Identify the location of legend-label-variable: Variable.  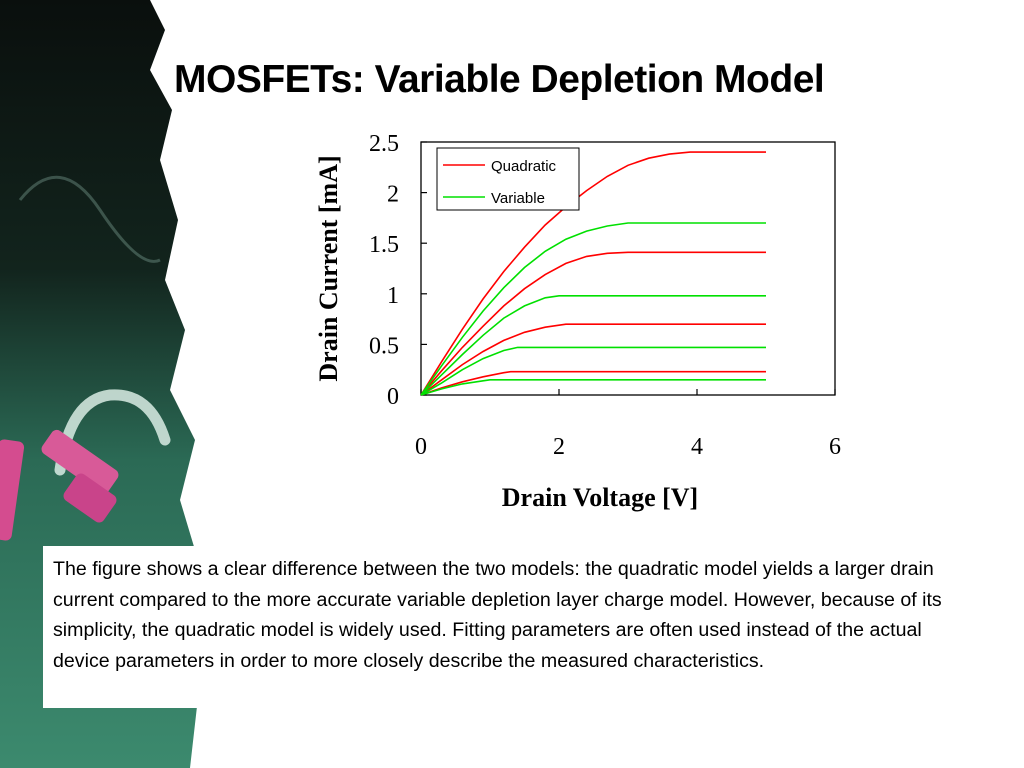
(518, 198).